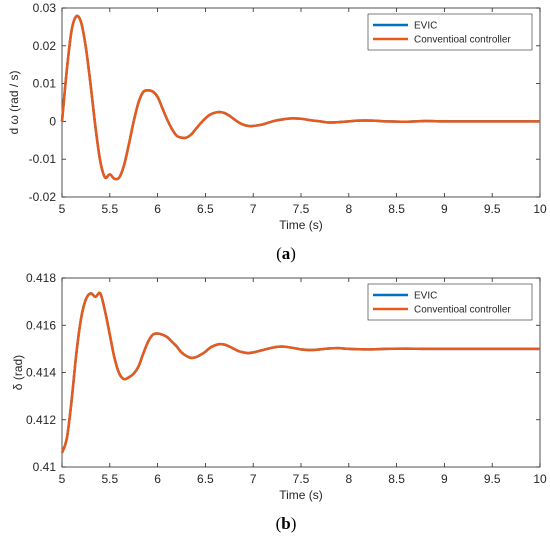 This screenshot has height=542, width=550. What do you see at coordinates (41, 278) in the screenshot?
I see `y-tick-label: 0.418` at bounding box center [41, 278].